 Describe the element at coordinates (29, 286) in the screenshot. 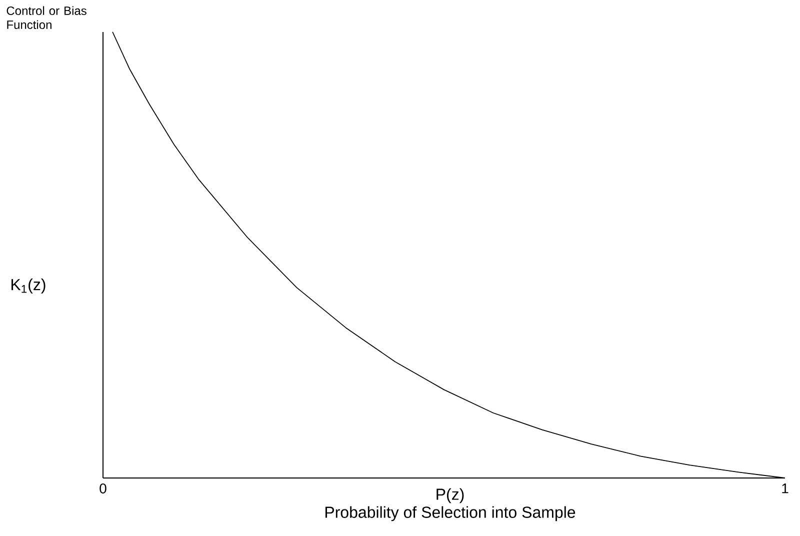

I see `text: K$_{1}$(z)` at that location.